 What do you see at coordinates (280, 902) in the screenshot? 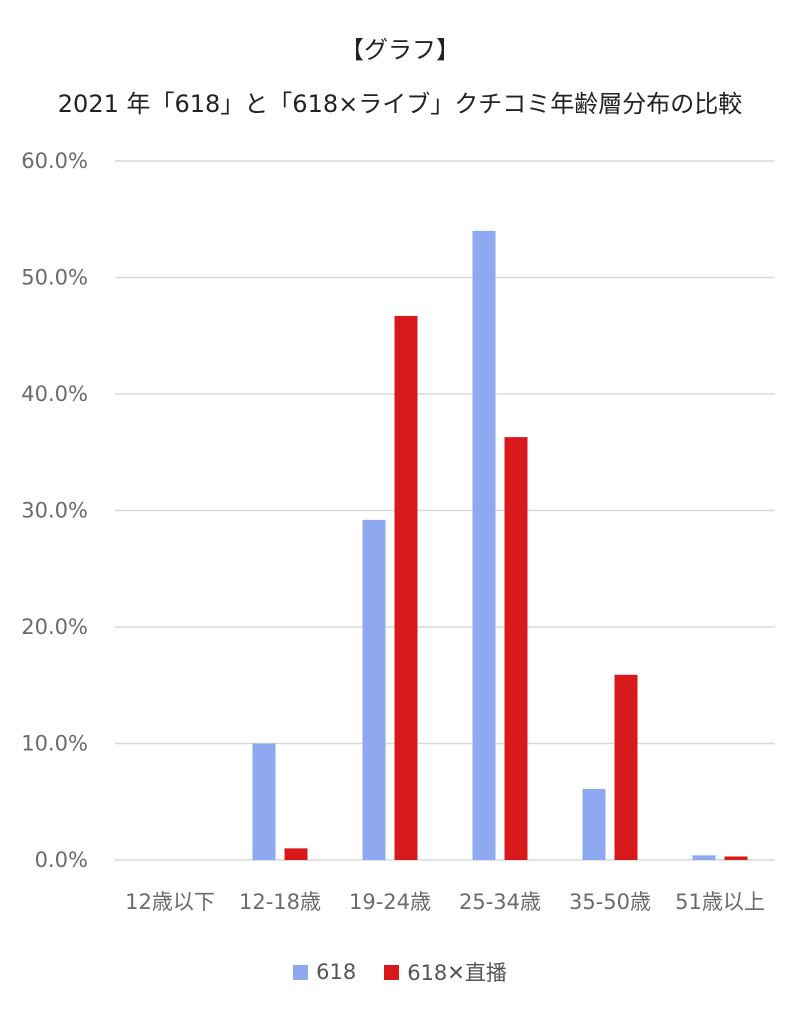
I see `x-tick-label: 12-18歳` at bounding box center [280, 902].